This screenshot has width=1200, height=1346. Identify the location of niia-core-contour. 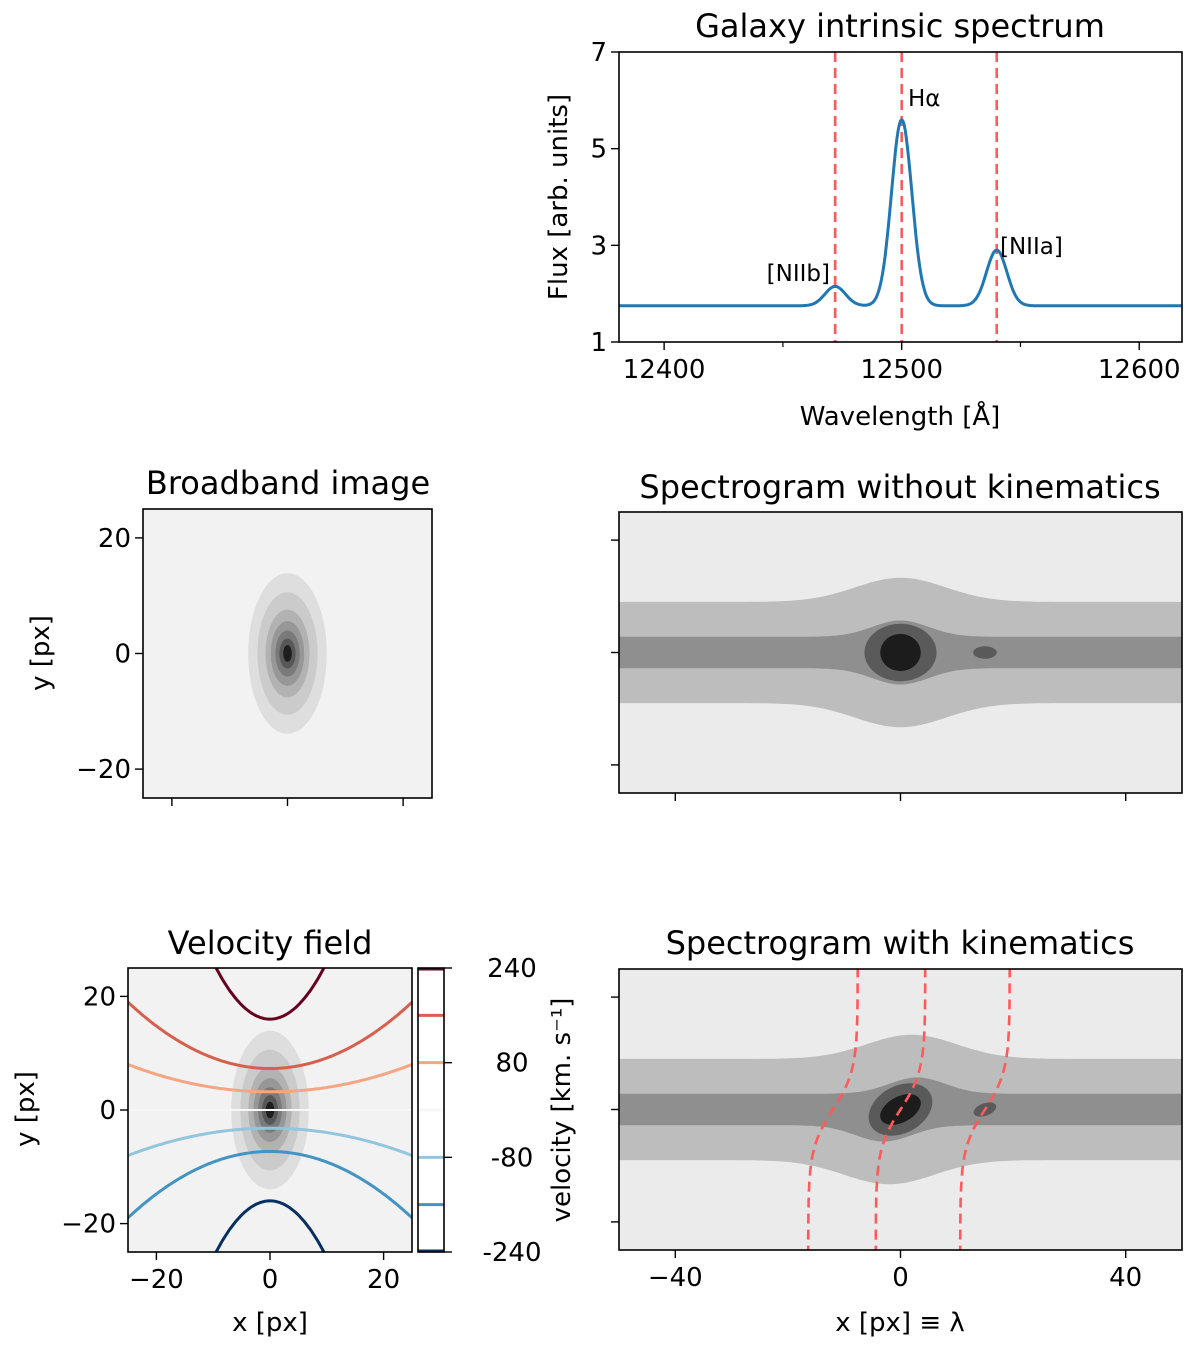
(985, 652).